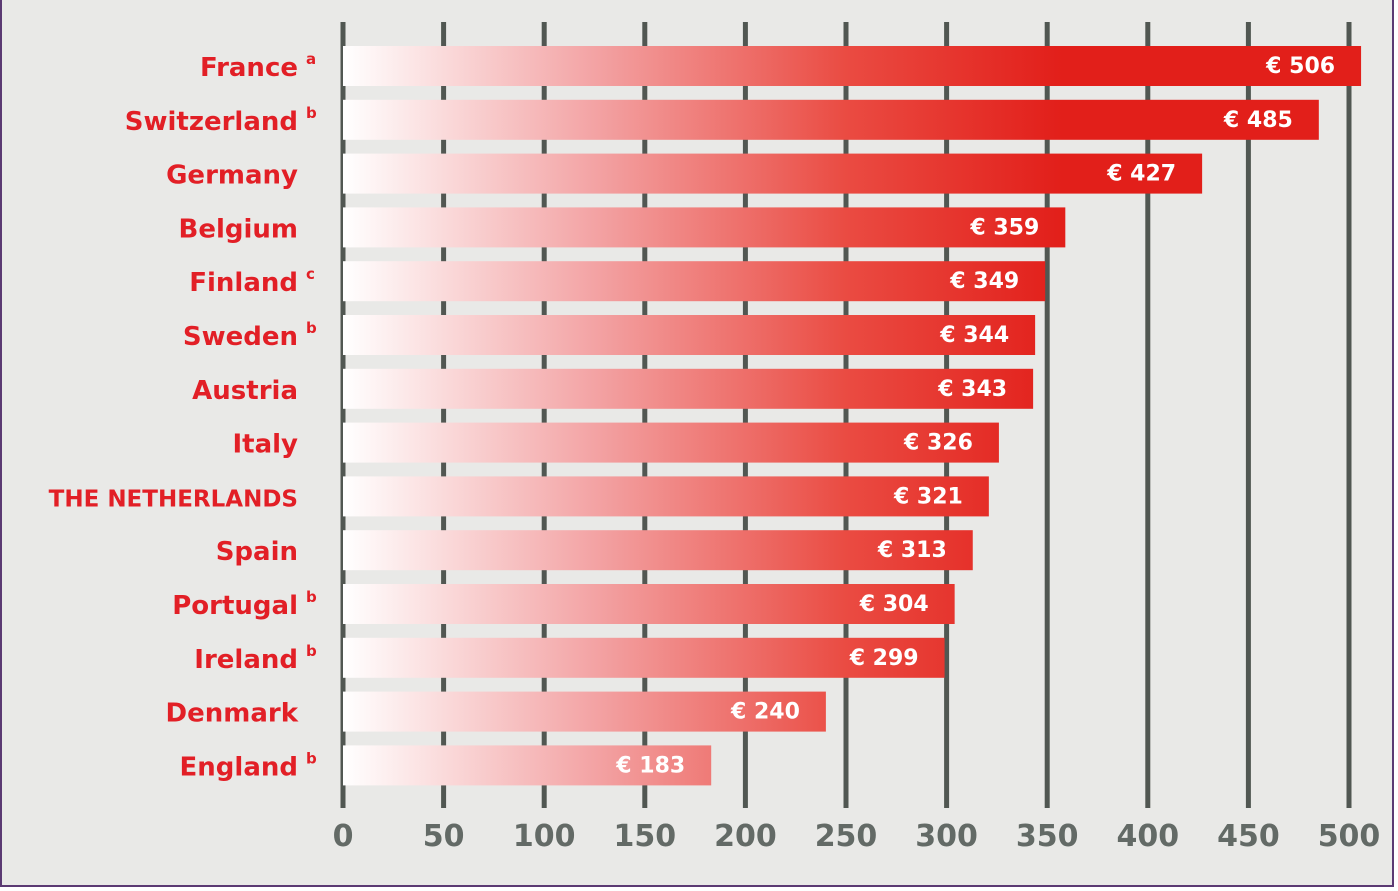 The width and height of the screenshot is (1398, 891). What do you see at coordinates (846, 836) in the screenshot?
I see `x-tick-label-250: 250` at bounding box center [846, 836].